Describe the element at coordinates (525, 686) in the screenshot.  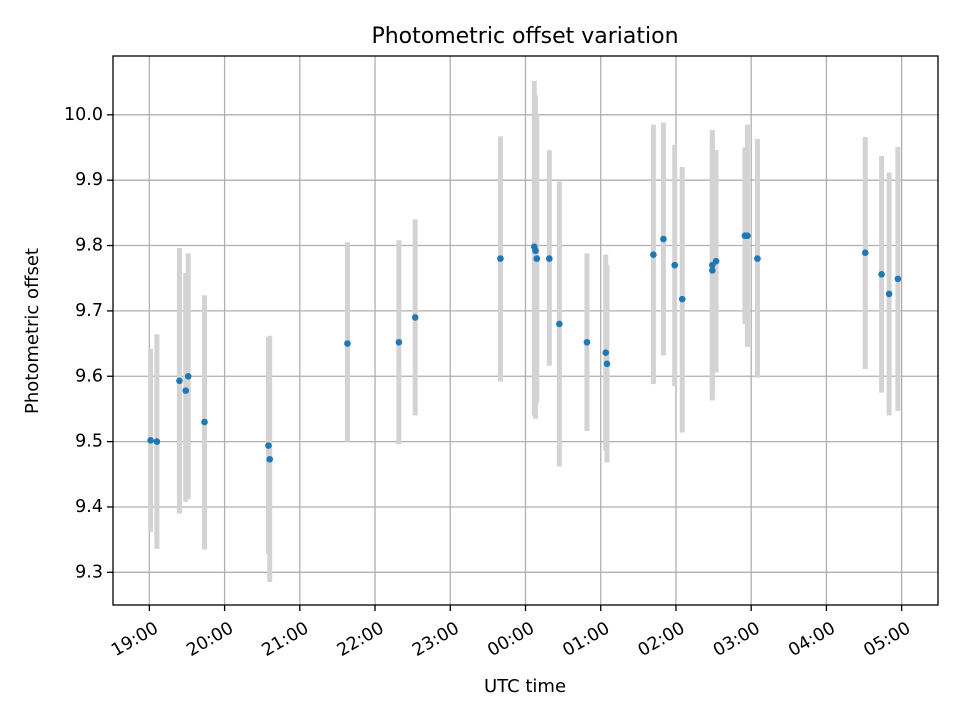
I see `x-axis-label: UTC time` at that location.